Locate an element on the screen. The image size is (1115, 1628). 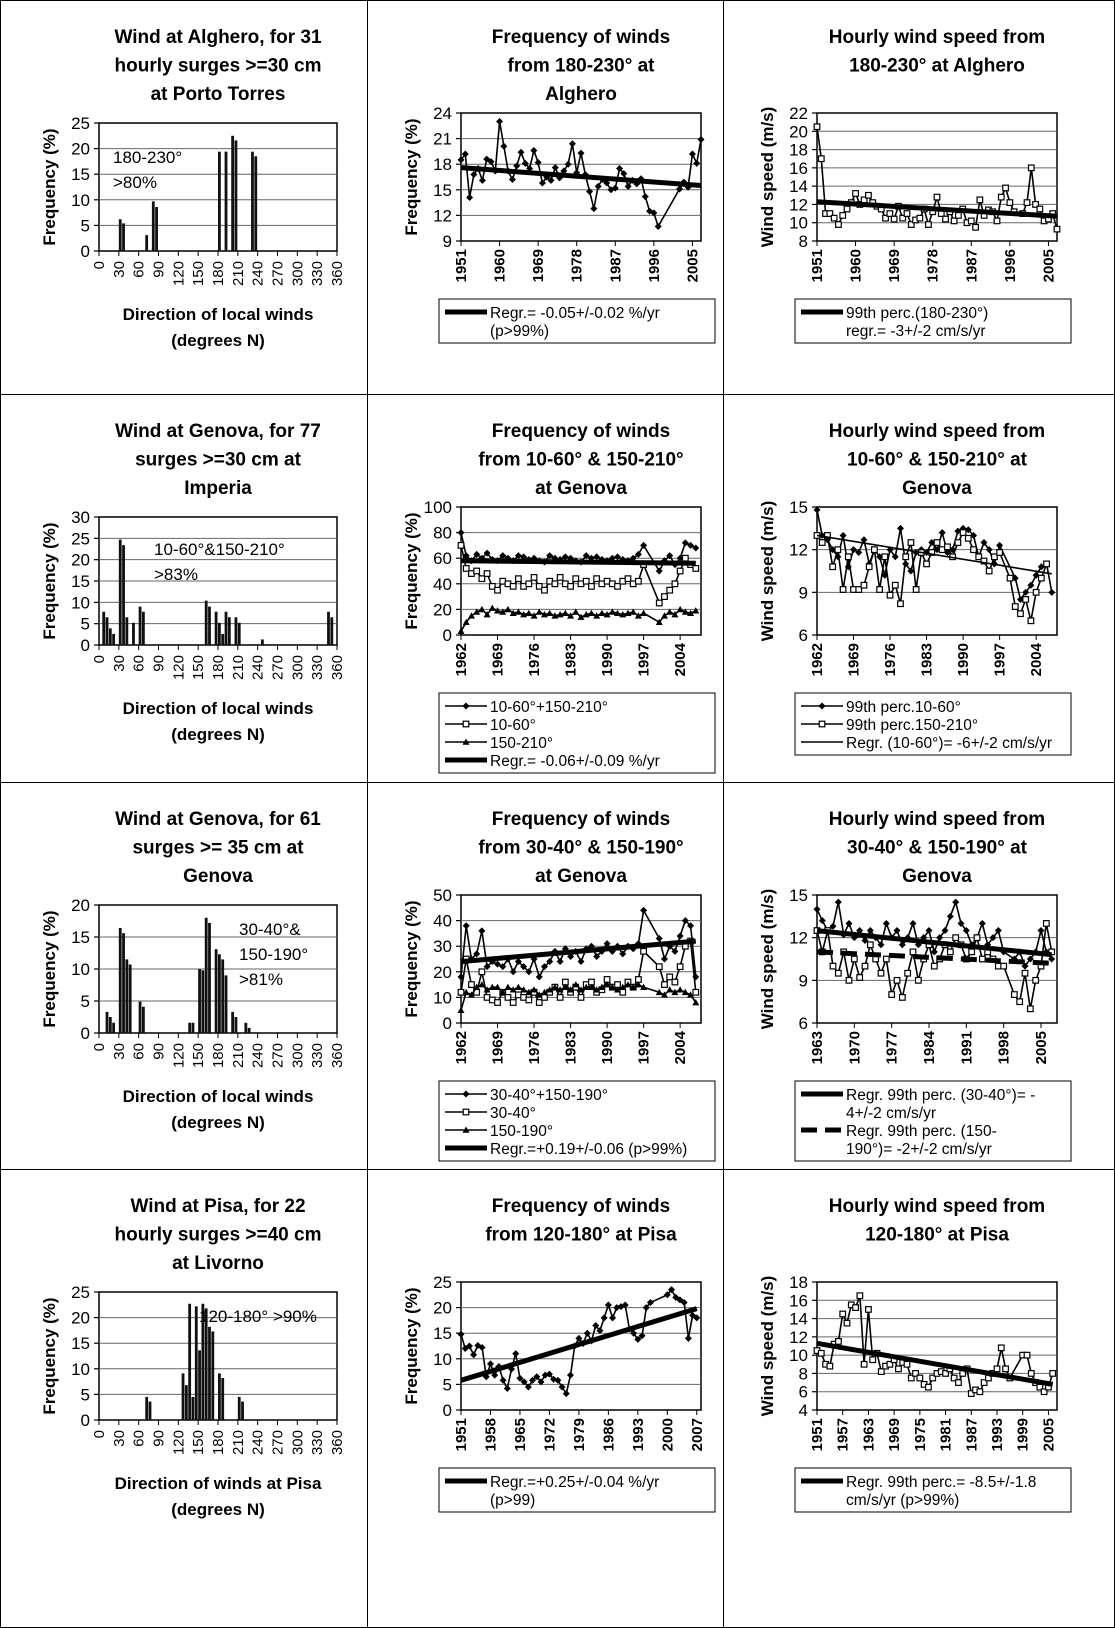
x-tick-label: 1957 is located at coordinates (843, 1434).